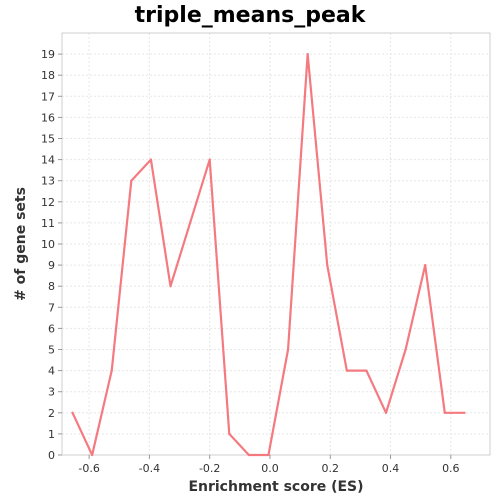 This screenshot has width=500, height=500. Describe the element at coordinates (51, 328) in the screenshot. I see `y-tick-label: 6` at that location.